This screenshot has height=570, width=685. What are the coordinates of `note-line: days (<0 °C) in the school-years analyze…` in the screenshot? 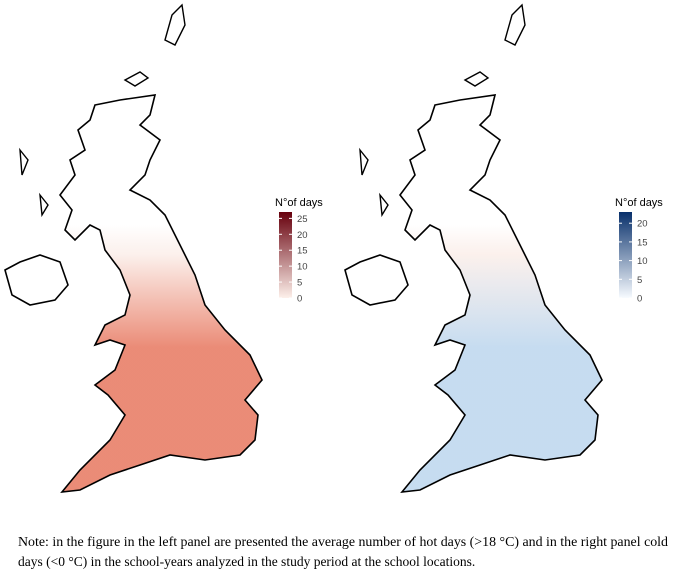 It's located at (246, 561).